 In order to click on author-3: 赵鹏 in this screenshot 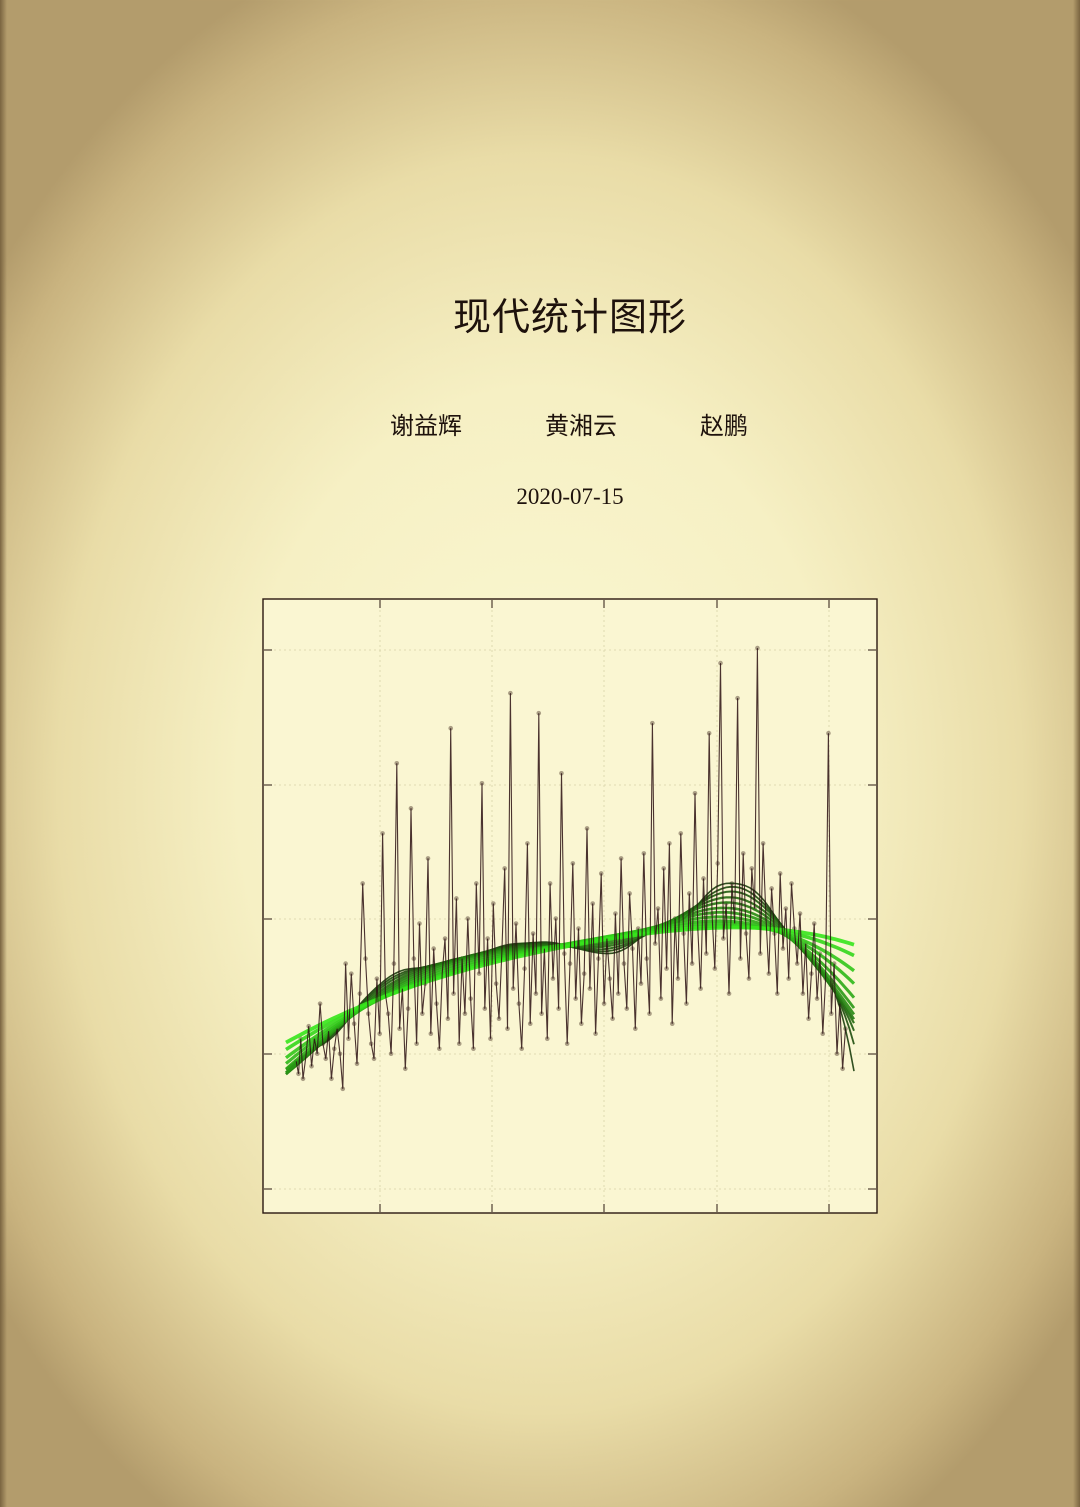, I will do `click(724, 426)`.